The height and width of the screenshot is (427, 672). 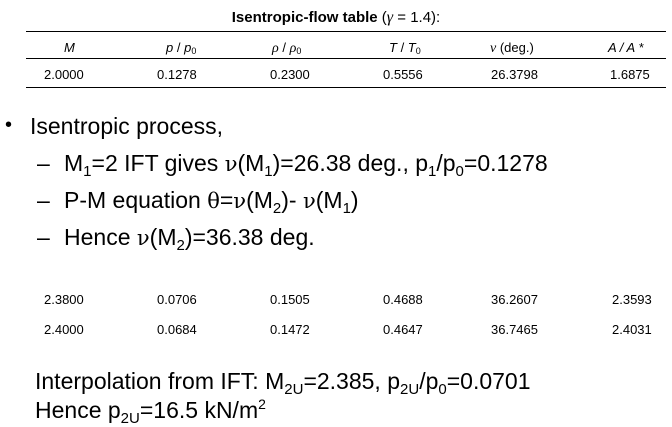 I want to click on header-nu: ν (deg.), so click(x=512, y=48).